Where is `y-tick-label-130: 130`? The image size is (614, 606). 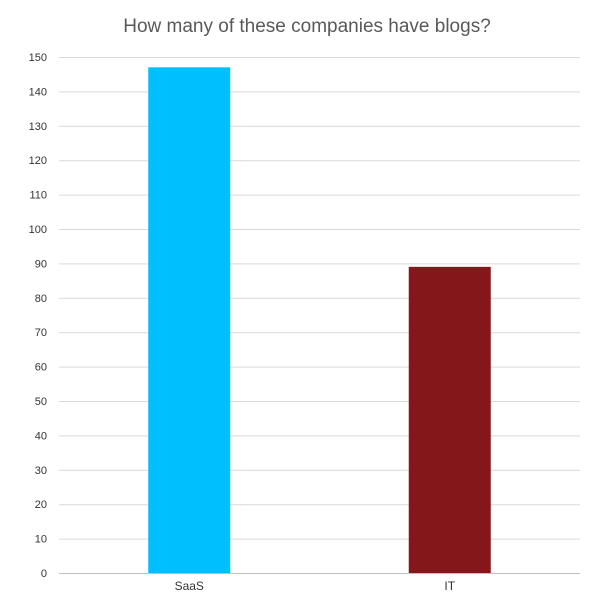 y-tick-label-130: 130 is located at coordinates (38, 127).